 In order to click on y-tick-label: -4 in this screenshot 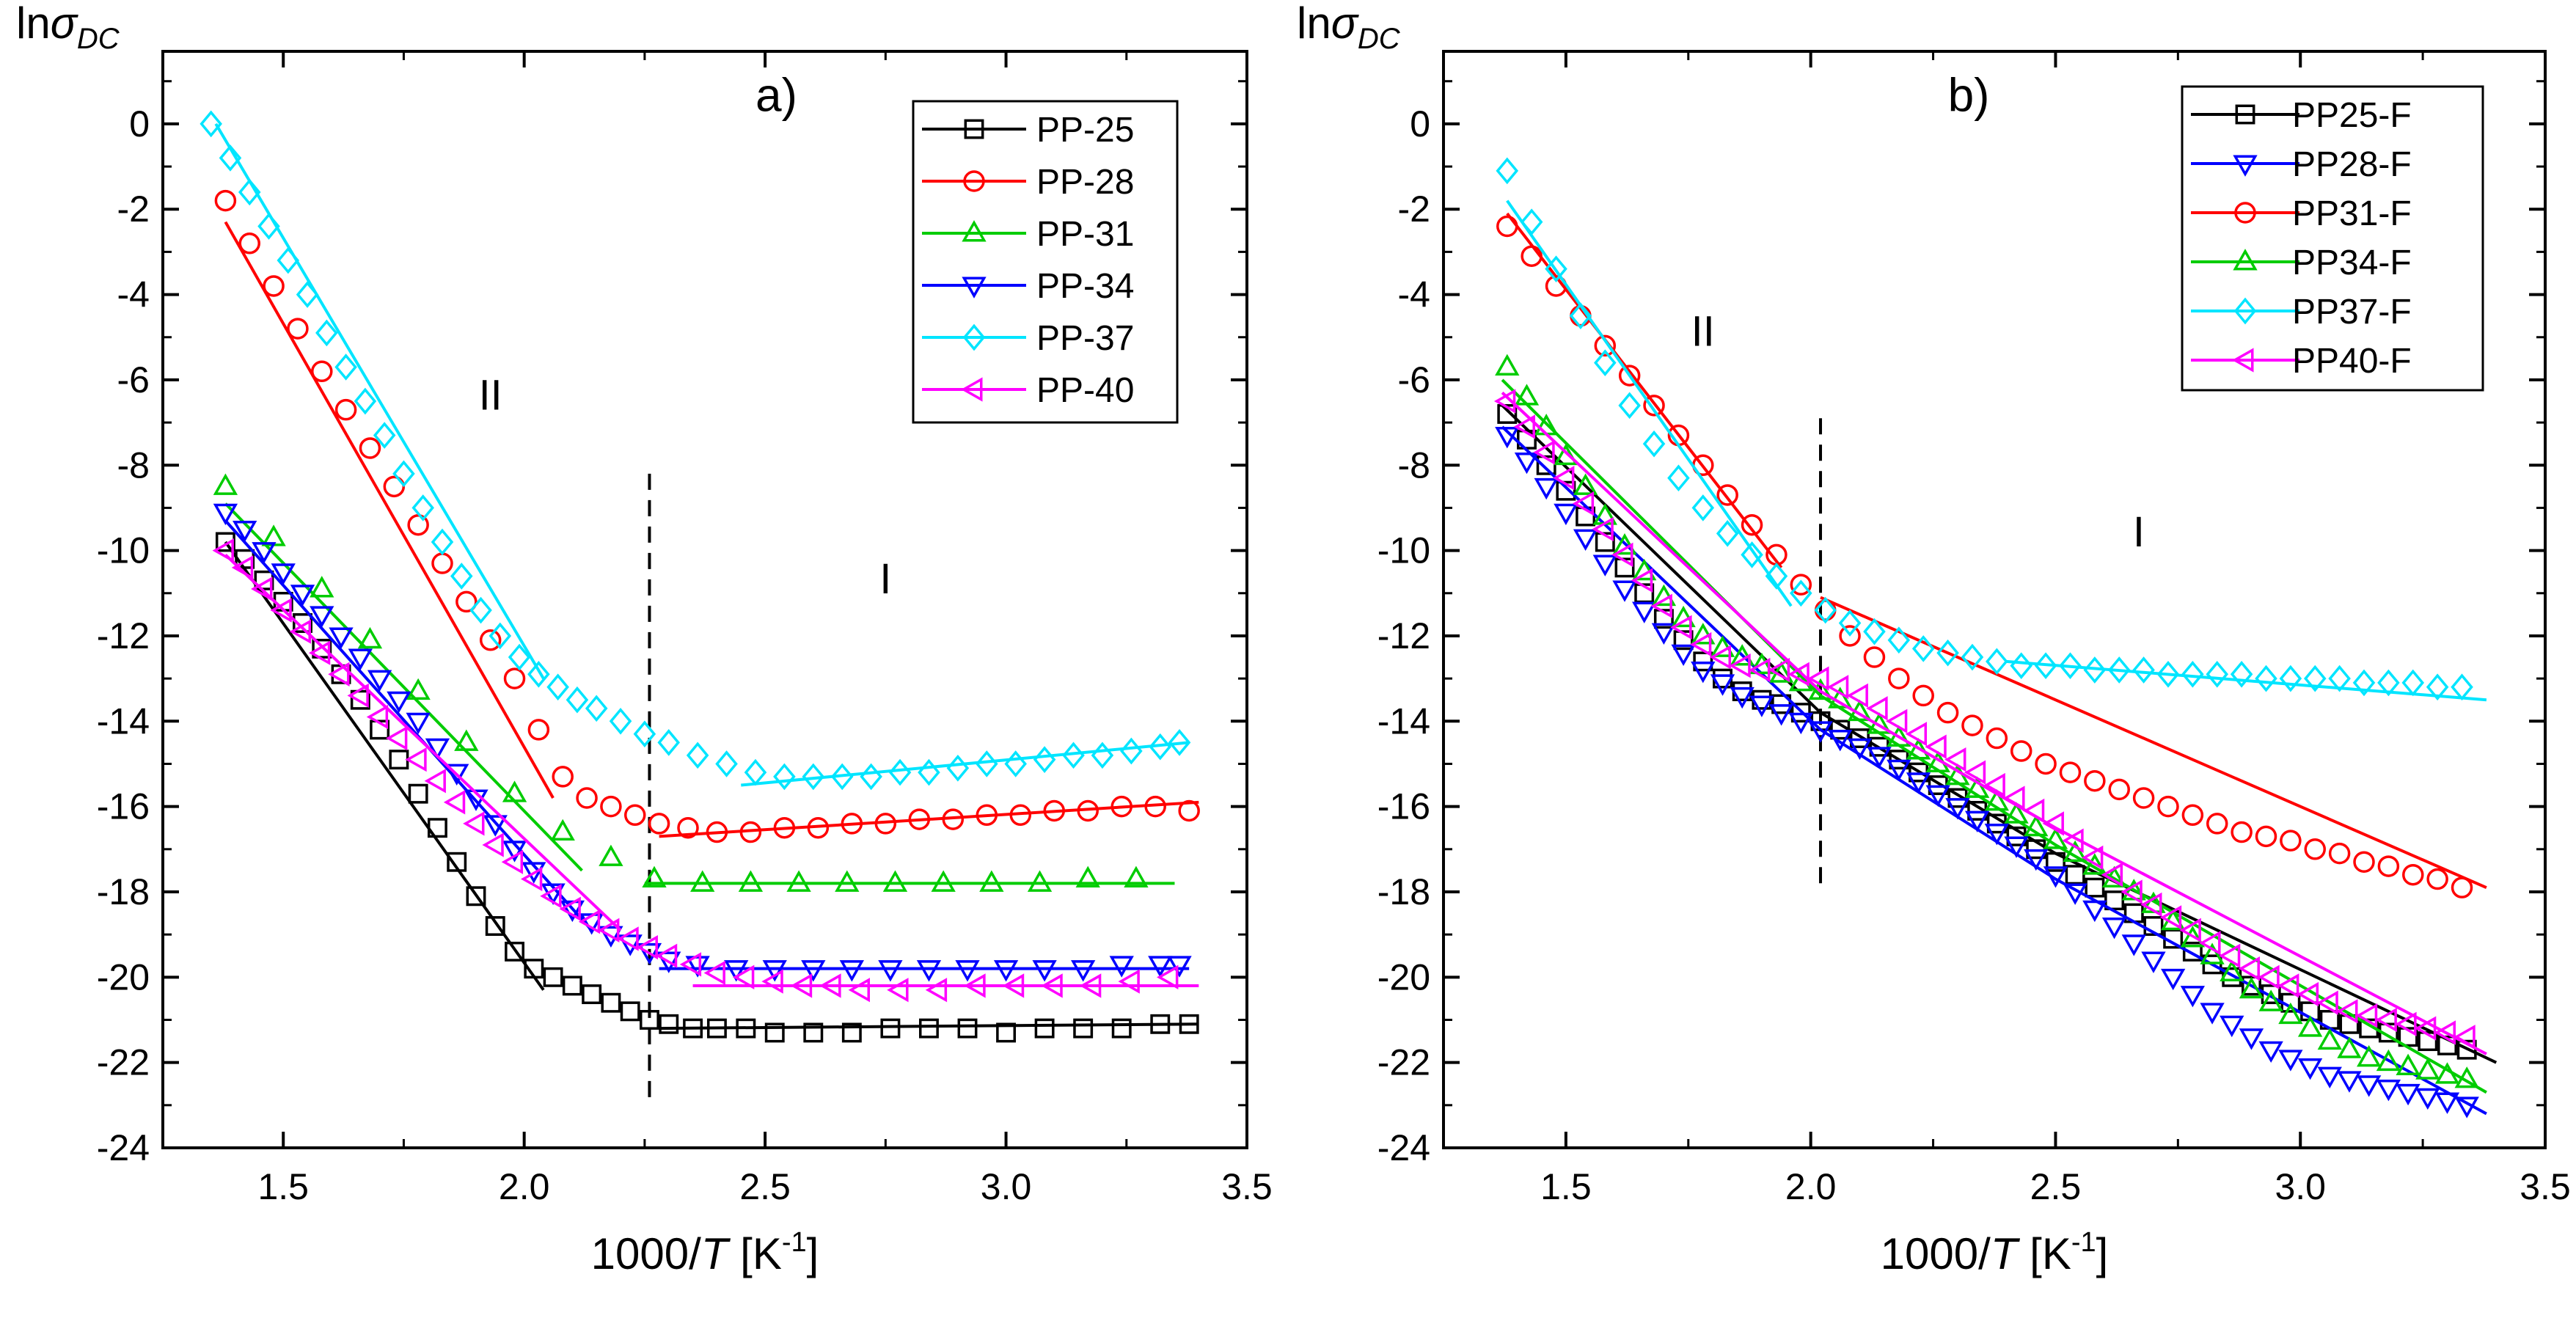, I will do `click(133, 294)`.